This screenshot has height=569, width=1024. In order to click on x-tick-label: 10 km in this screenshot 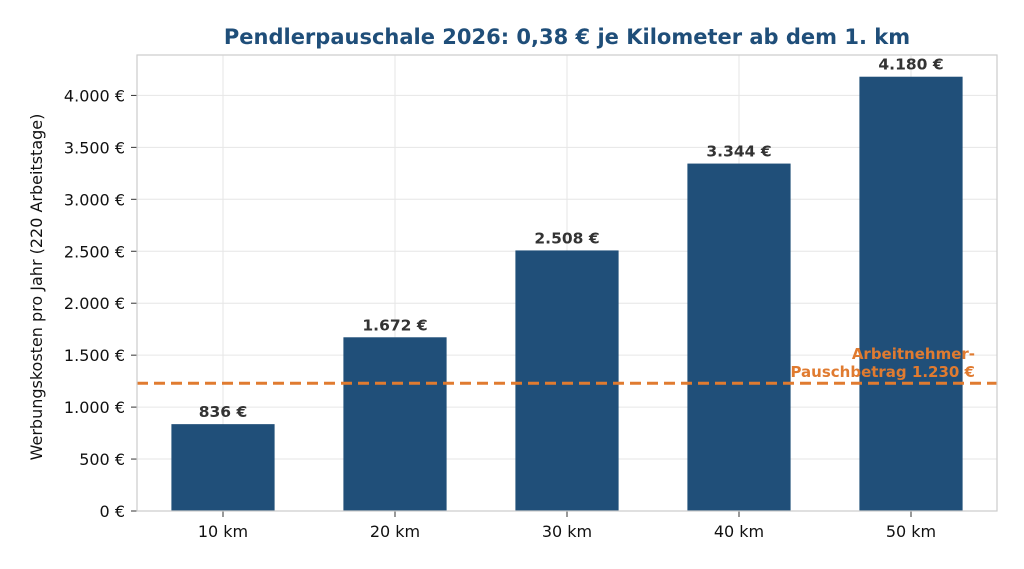, I will do `click(223, 531)`.